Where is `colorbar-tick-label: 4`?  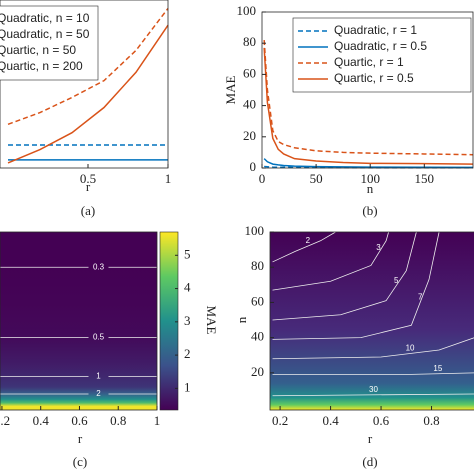
colorbar-tick-label: 4 is located at coordinates (187, 287).